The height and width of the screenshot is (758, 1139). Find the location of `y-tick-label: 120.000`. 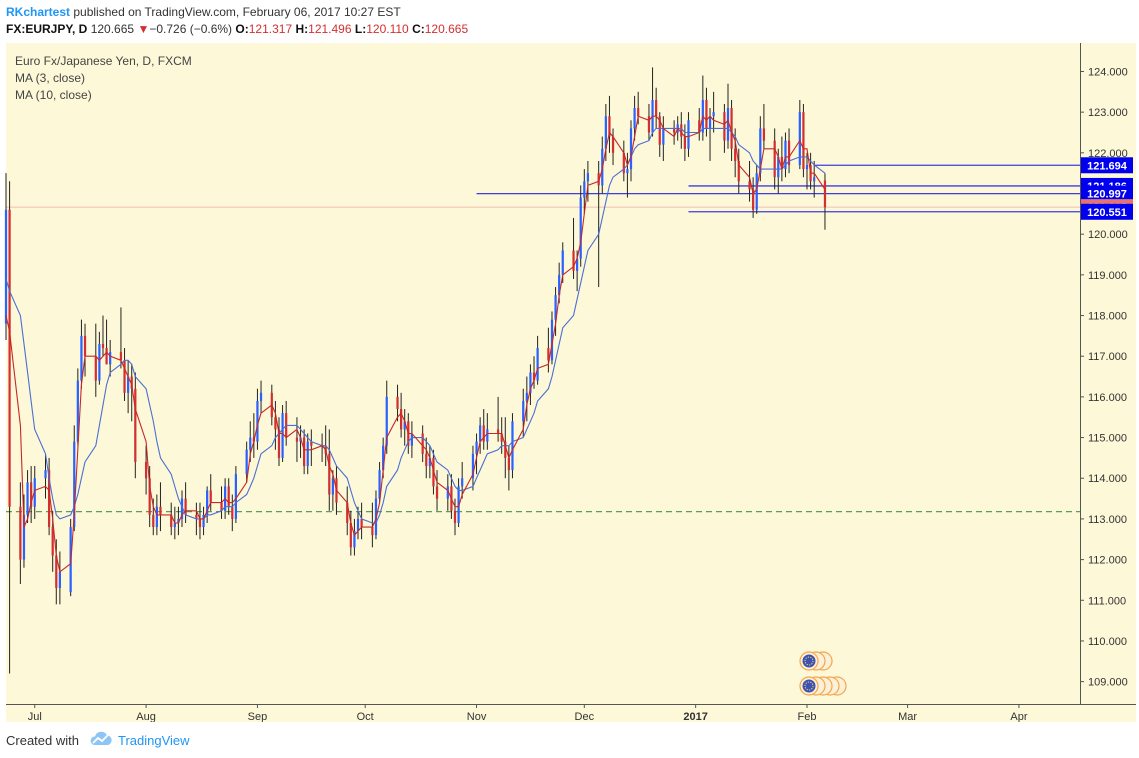

y-tick-label: 120.000 is located at coordinates (1108, 235).